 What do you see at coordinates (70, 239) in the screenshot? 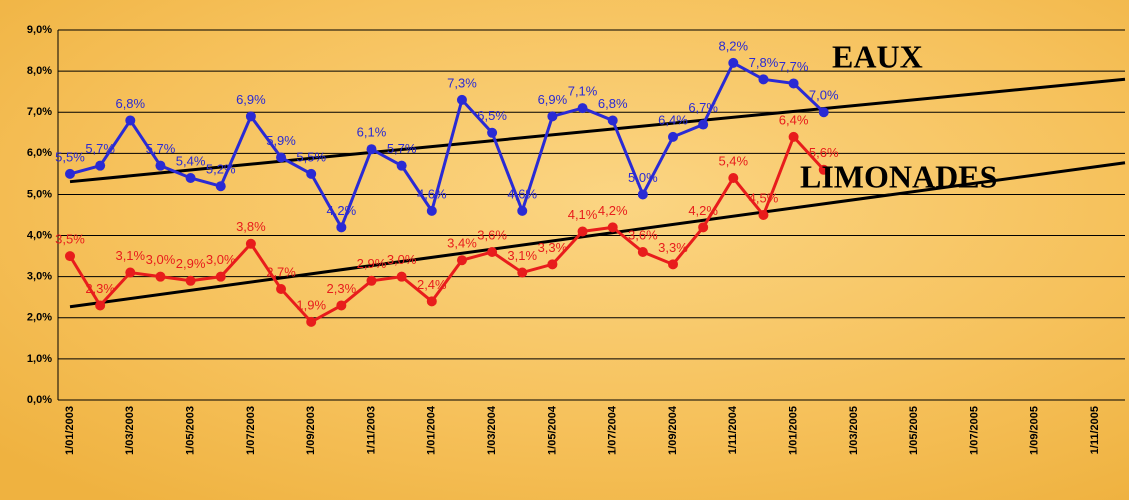
I see `data-label: 3,5%` at bounding box center [70, 239].